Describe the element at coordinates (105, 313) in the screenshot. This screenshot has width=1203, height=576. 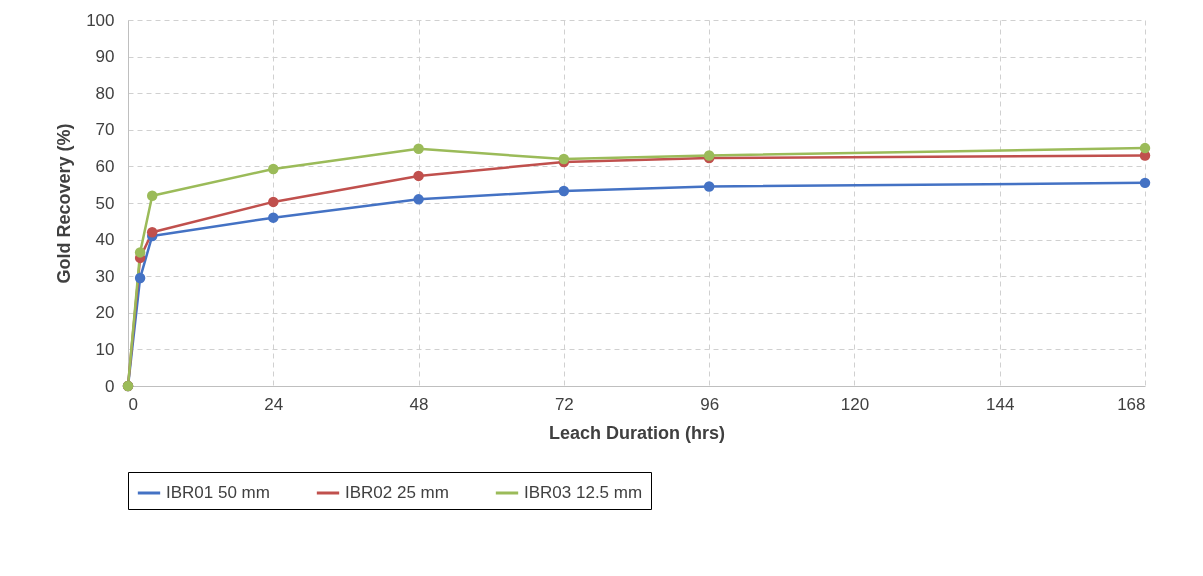
I see `y-tick-label: 20` at that location.